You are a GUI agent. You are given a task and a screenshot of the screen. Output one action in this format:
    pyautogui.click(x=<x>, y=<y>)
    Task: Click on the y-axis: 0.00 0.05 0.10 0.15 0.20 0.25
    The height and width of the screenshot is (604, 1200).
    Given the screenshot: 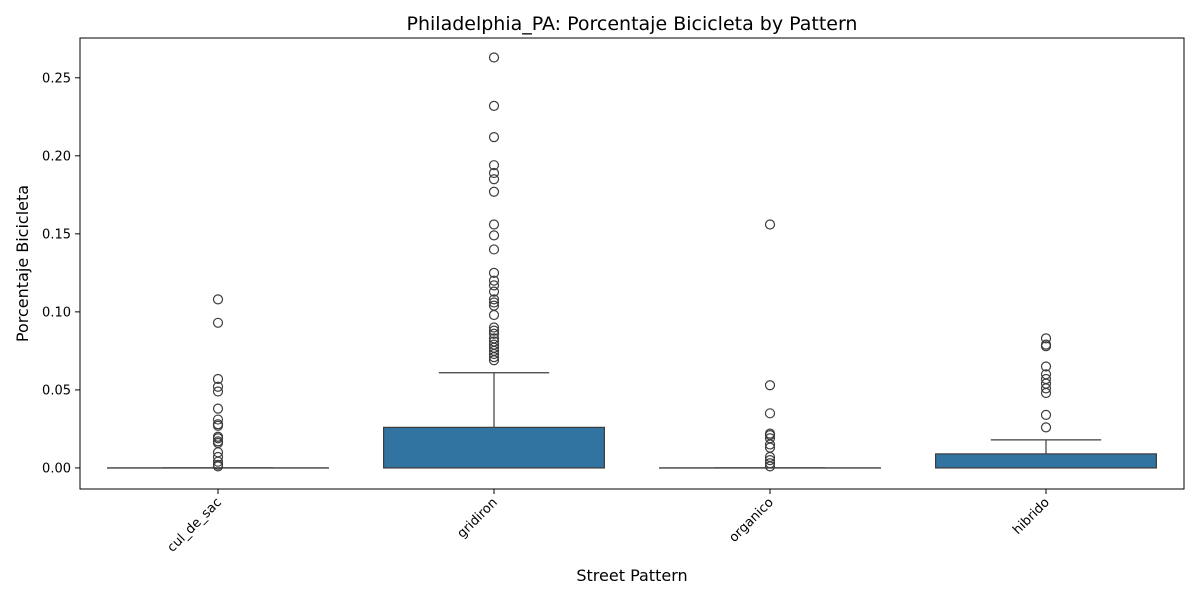 What is the action you would take?
    pyautogui.click(x=61, y=273)
    